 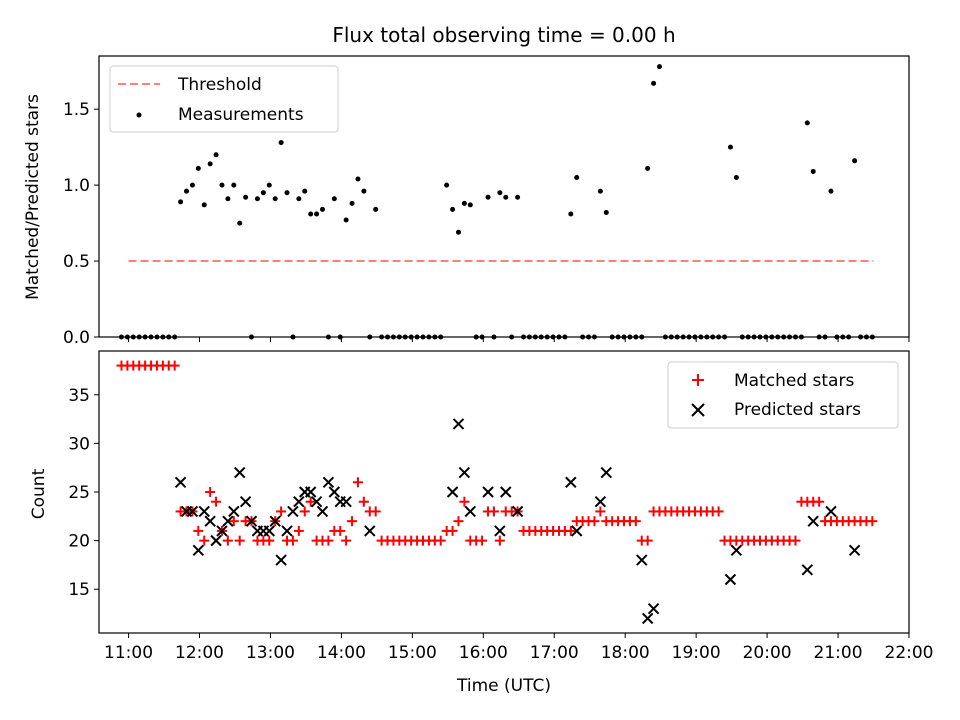 I want to click on top-legend: Threshold Measurements, so click(x=224, y=99).